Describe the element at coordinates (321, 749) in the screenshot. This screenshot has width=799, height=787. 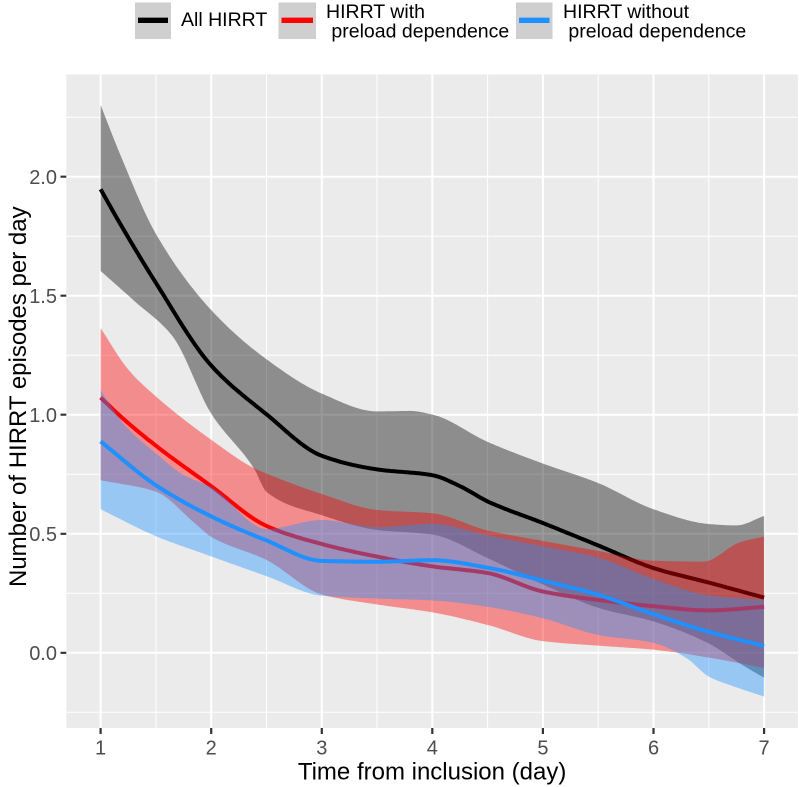
I see `svg-text: 3` at that location.